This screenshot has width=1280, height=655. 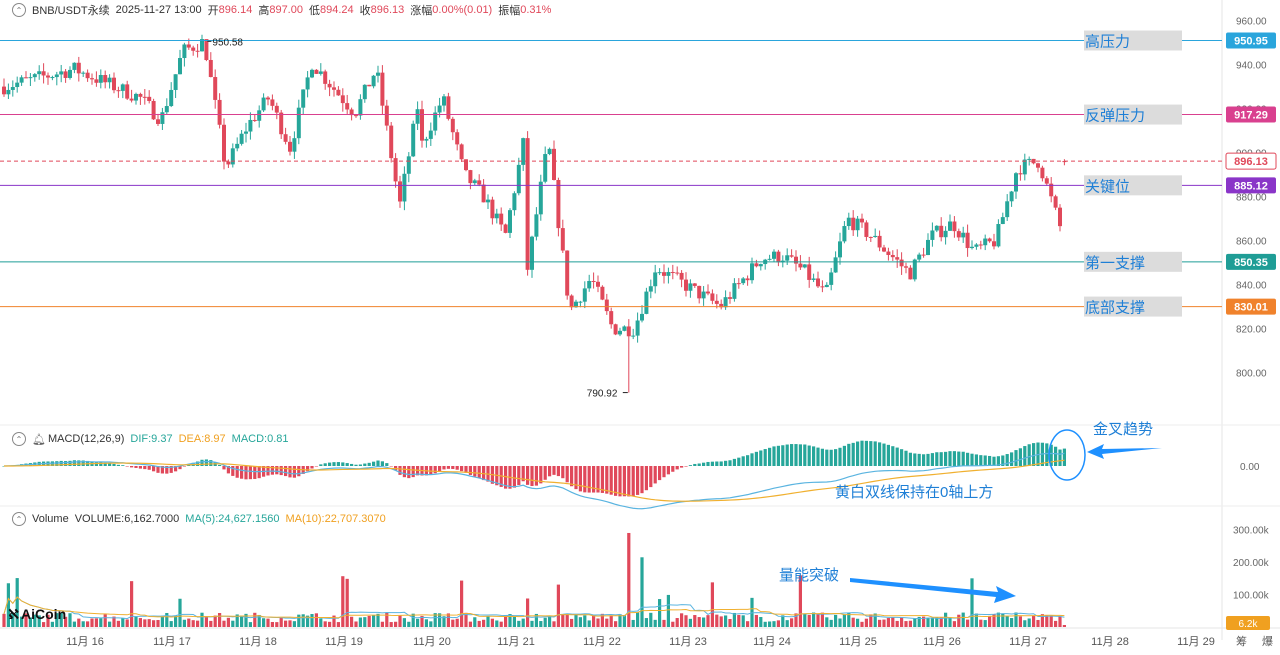 I want to click on volume-tick-label: 100.00k, so click(x=1251, y=596).